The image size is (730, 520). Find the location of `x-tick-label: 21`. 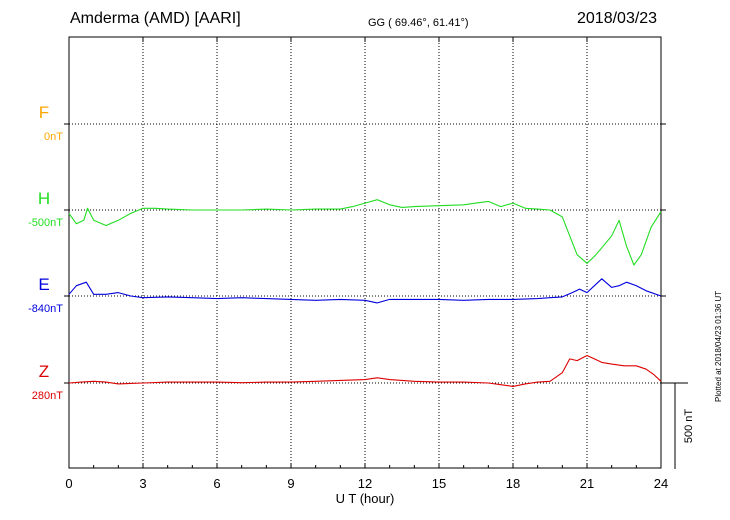

x-tick-label: 21 is located at coordinates (587, 483).